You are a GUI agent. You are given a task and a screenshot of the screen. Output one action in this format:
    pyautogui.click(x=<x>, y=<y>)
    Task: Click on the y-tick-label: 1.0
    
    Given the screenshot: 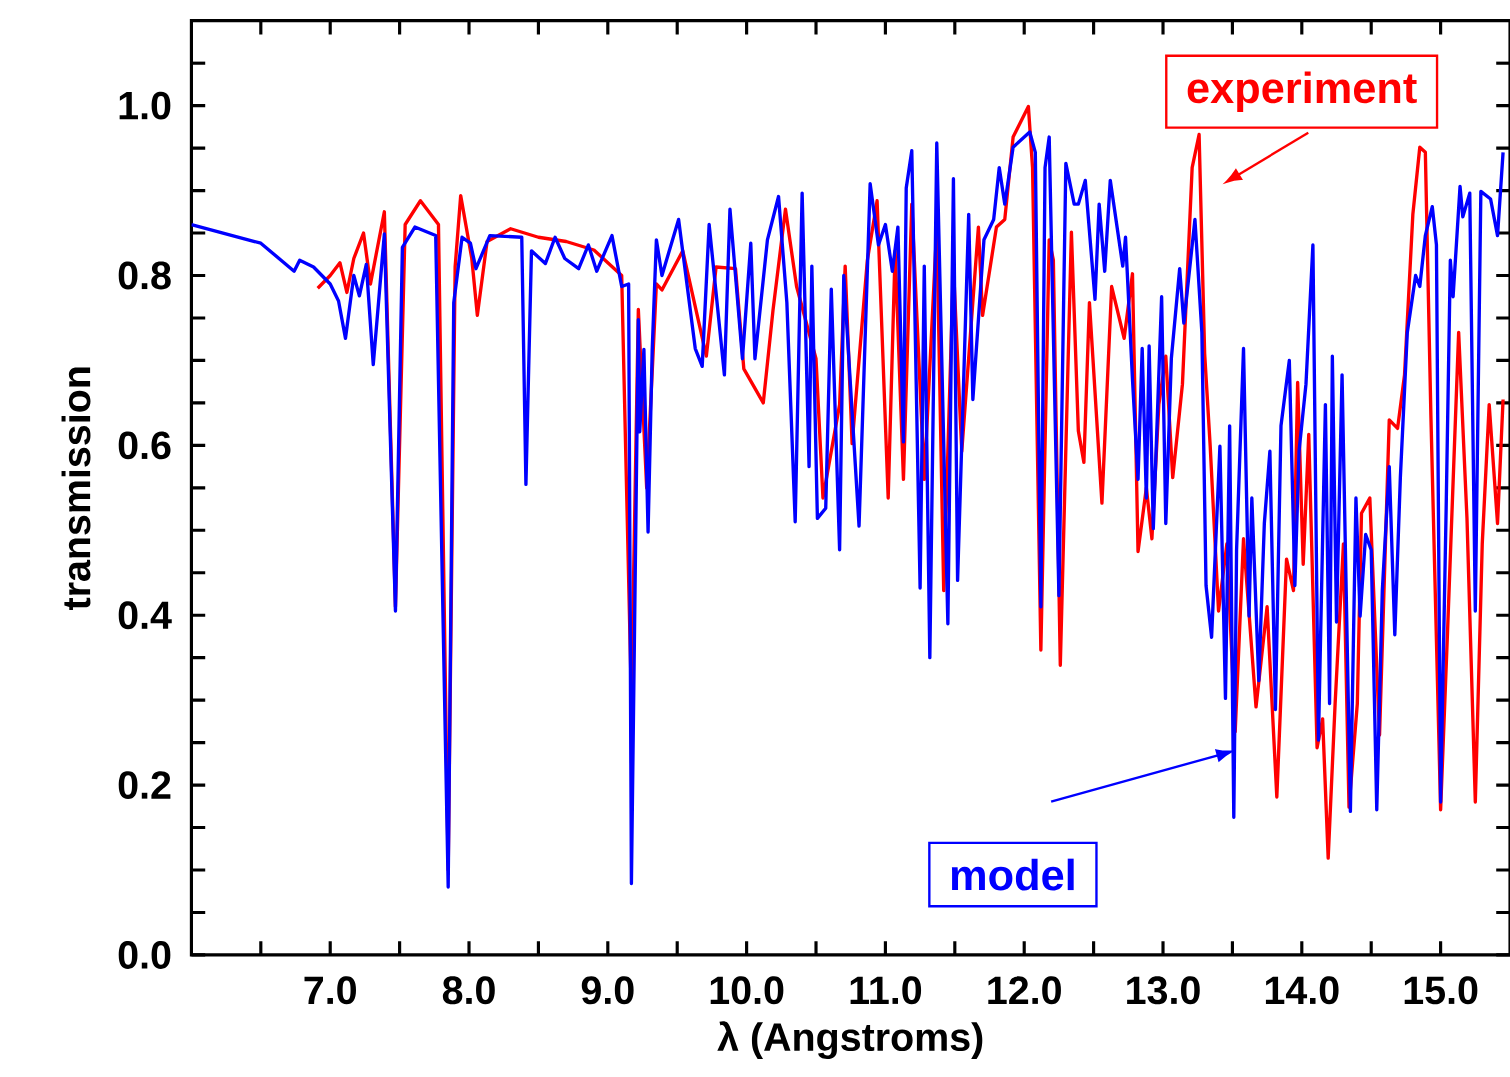 What is the action you would take?
    pyautogui.click(x=145, y=105)
    